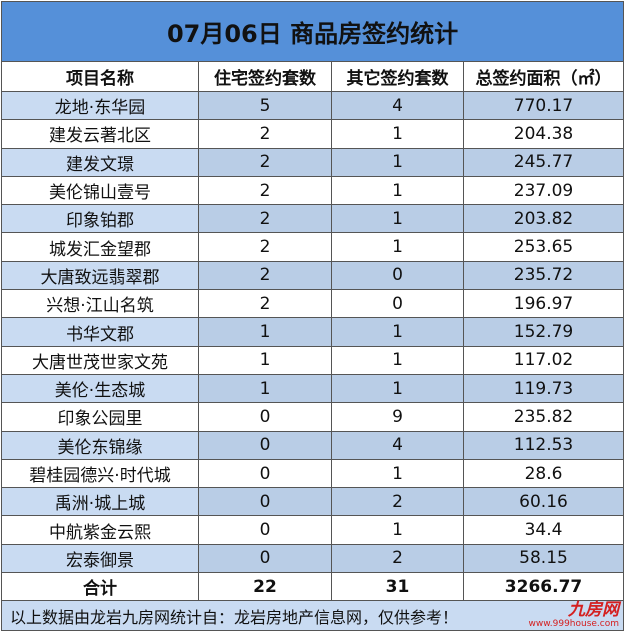 Image resolution: width=625 pixels, height=631 pixels. What do you see at coordinates (397, 587) in the screenshot?
I see `total-cell: 31` at bounding box center [397, 587].